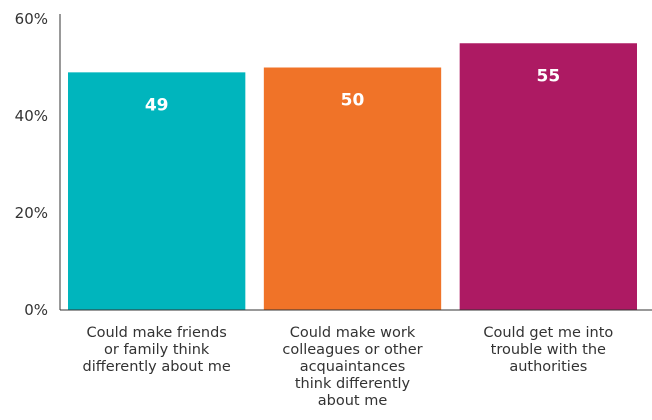  Describe the element at coordinates (31, 164) in the screenshot. I see `y-axis-ticks: 0% 20% 40% 60%` at that location.